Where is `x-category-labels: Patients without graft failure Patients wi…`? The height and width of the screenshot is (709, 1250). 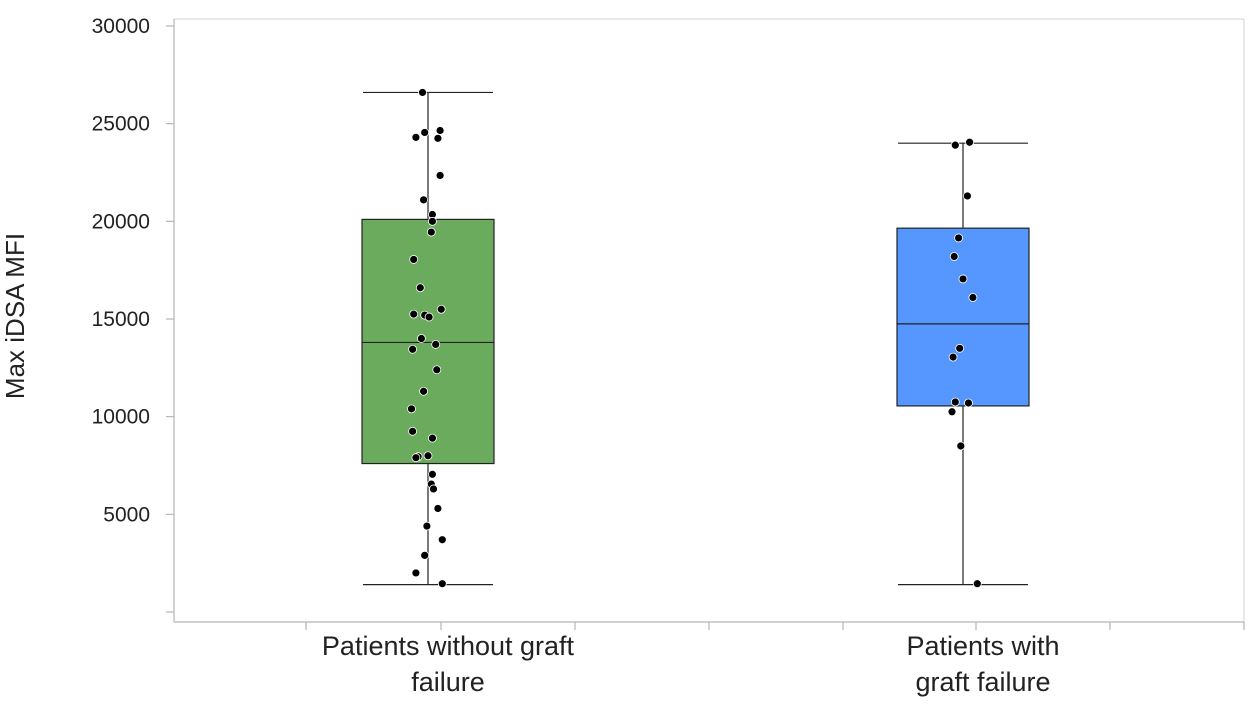
x-category-labels: Patients without graft failure Patients wi… is located at coordinates (691, 664).